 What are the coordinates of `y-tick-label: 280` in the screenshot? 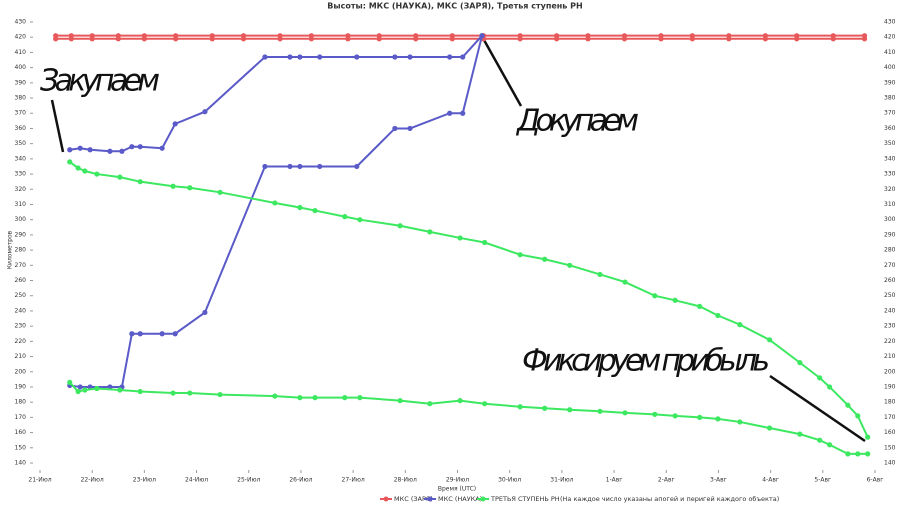 It's located at (21, 250).